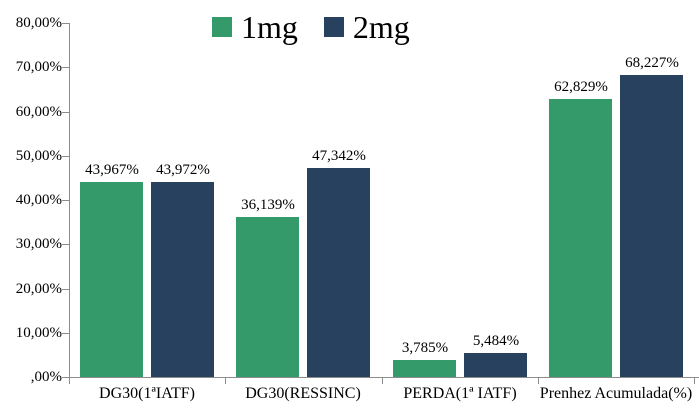  I want to click on legend-item-1mg: 1mg, so click(255, 27).